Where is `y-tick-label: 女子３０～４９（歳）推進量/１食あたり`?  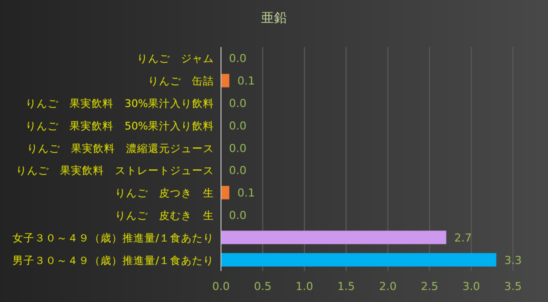 y-tick-label: 女子３０～４９（歳）推進量/１食あたり is located at coordinates (113, 237).